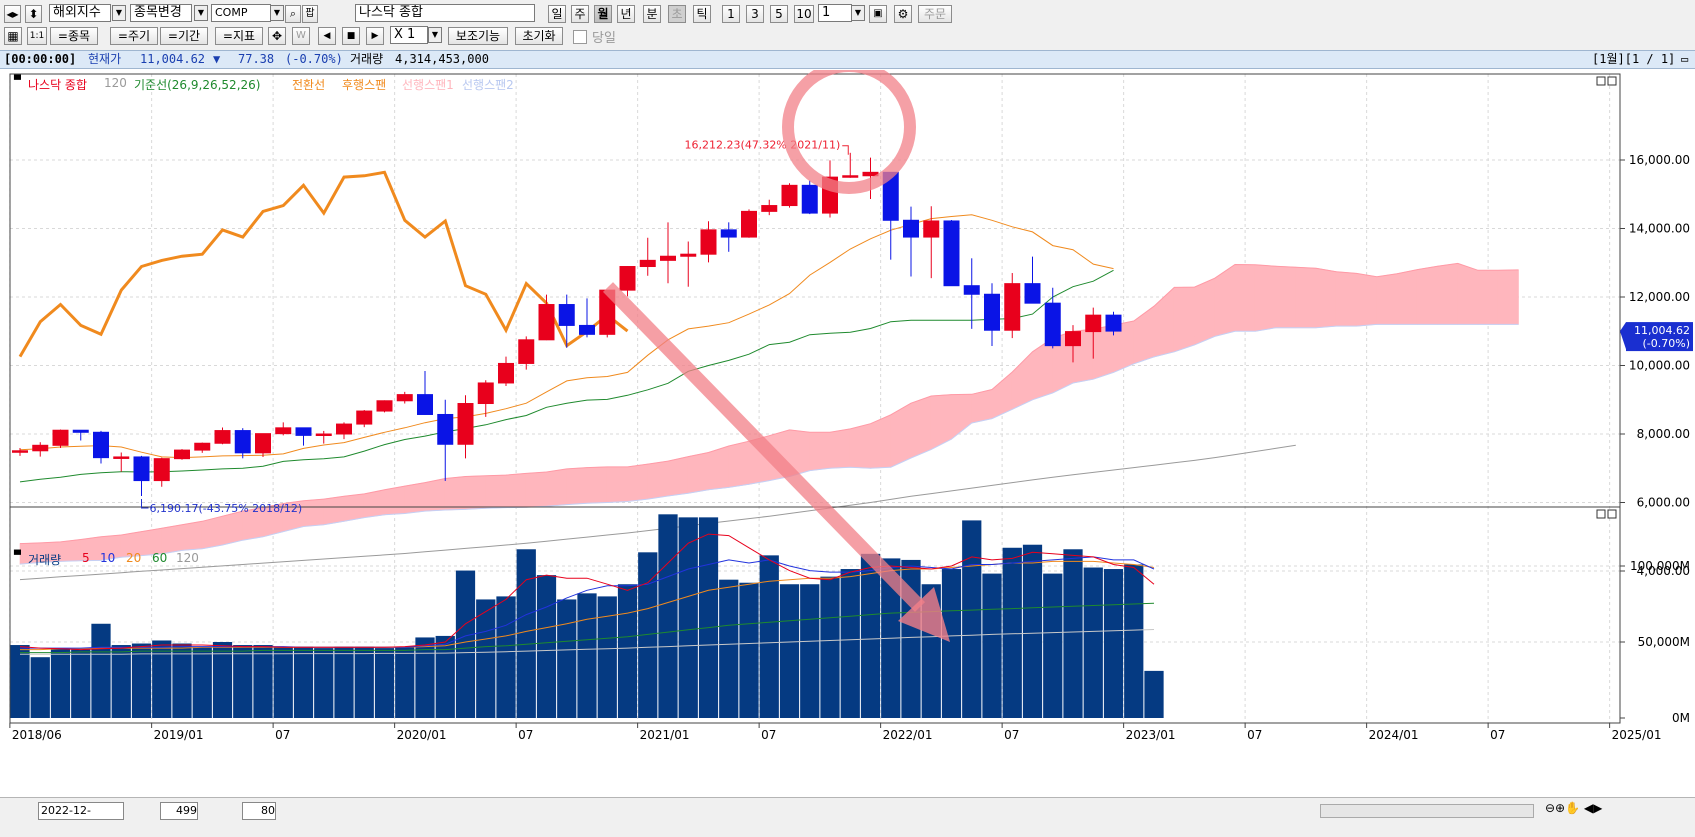 The width and height of the screenshot is (1695, 837). What do you see at coordinates (804, 14) in the screenshot?
I see `interval-10-button: 10` at bounding box center [804, 14].